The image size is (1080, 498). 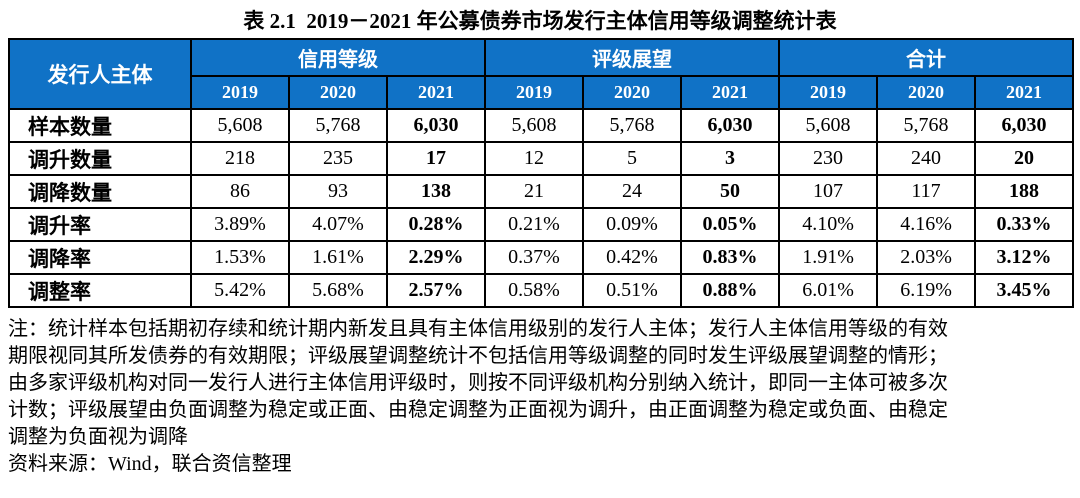 What do you see at coordinates (1024, 224) in the screenshot?
I see `data-cell: 0.33%` at bounding box center [1024, 224].